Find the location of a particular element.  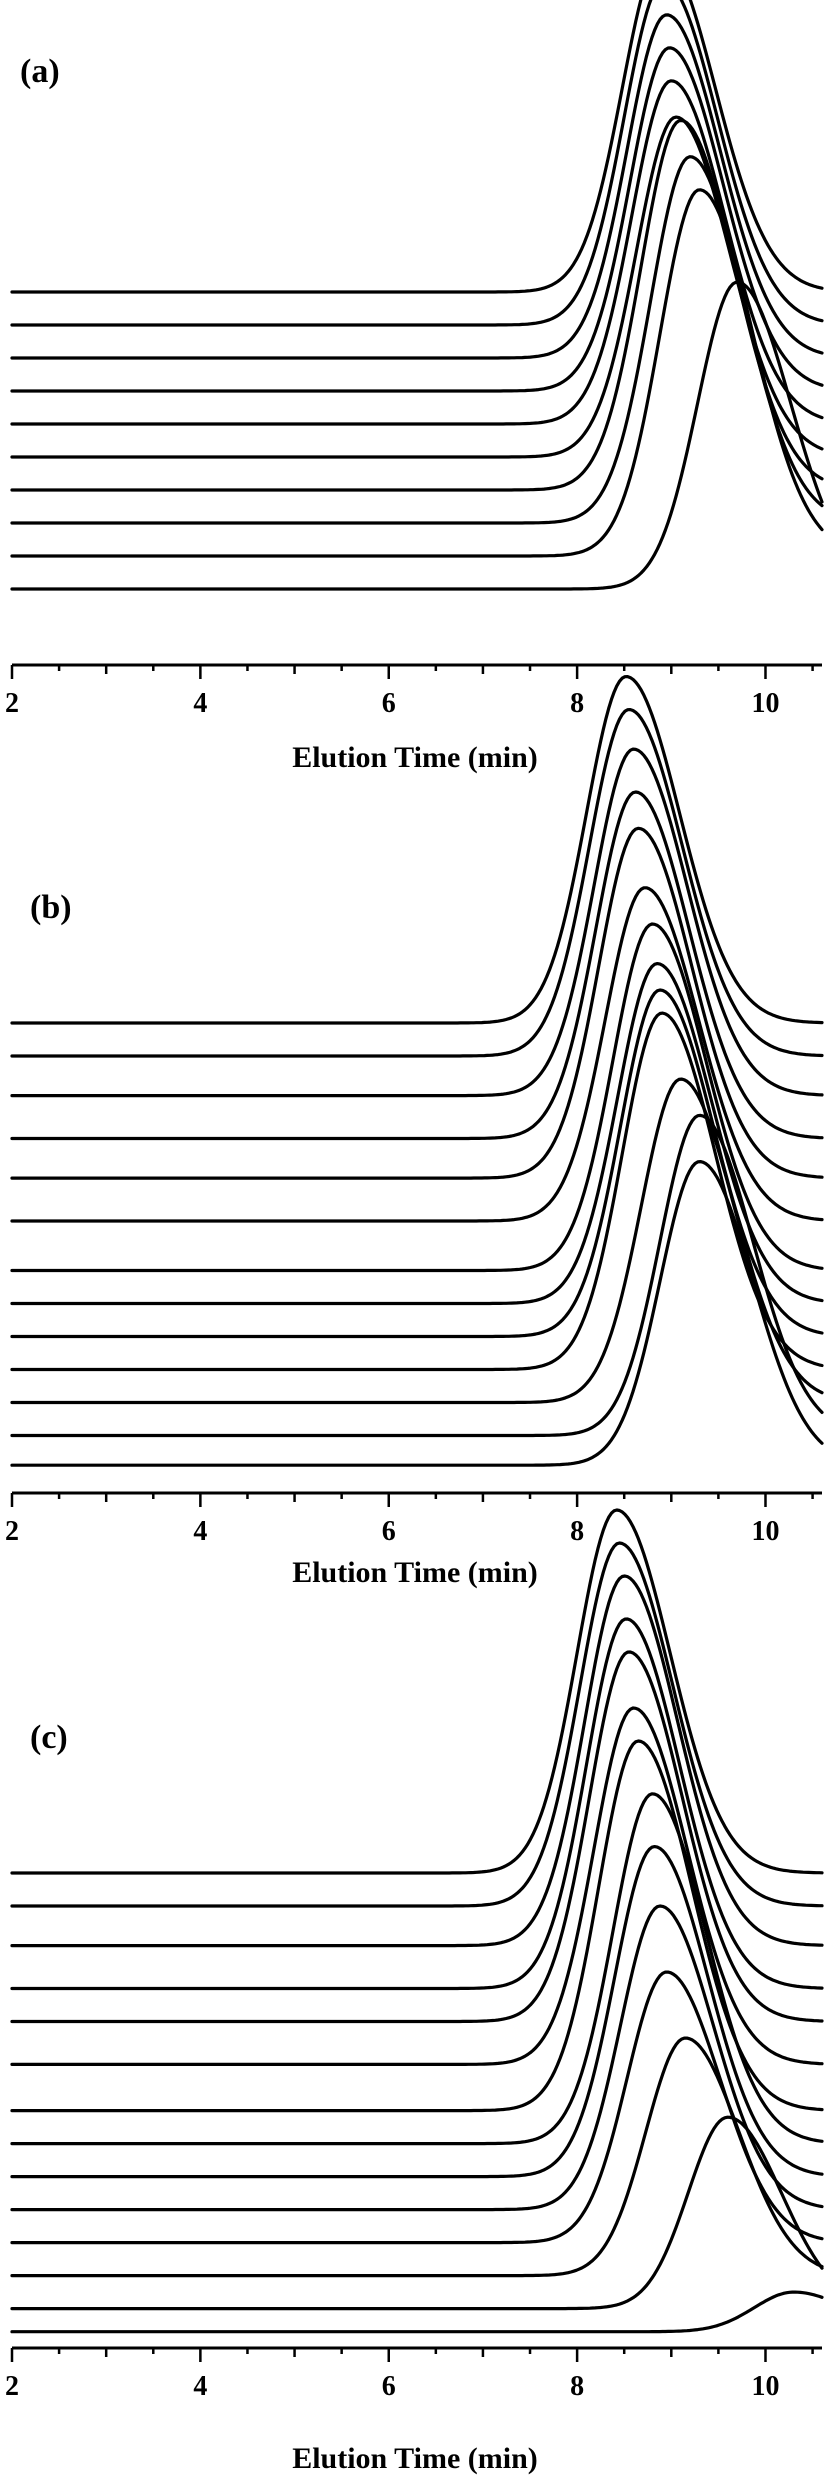

panel-label: (a) is located at coordinates (40, 71).